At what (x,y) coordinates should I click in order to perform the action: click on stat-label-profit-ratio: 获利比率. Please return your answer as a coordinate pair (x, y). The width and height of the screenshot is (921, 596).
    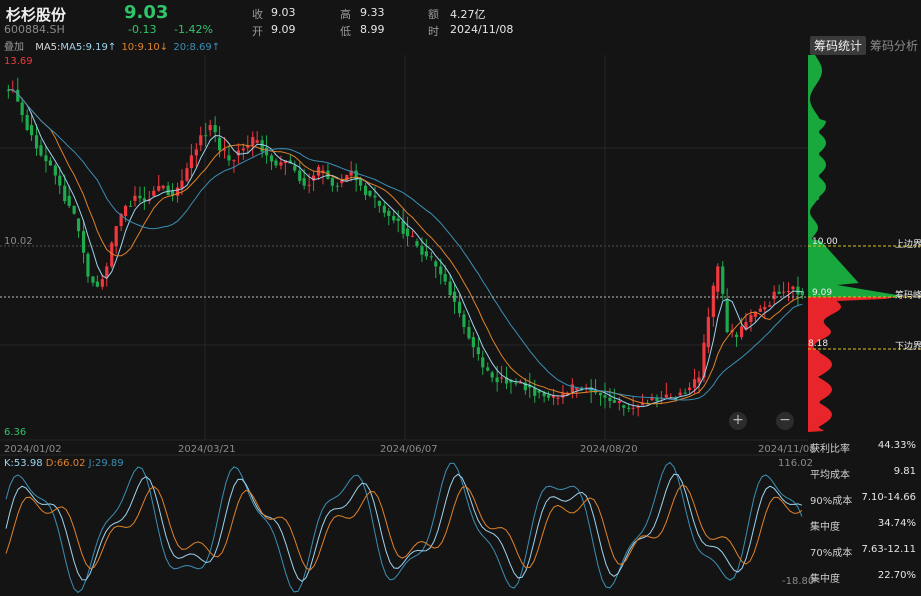
    Looking at the image, I should click on (830, 449).